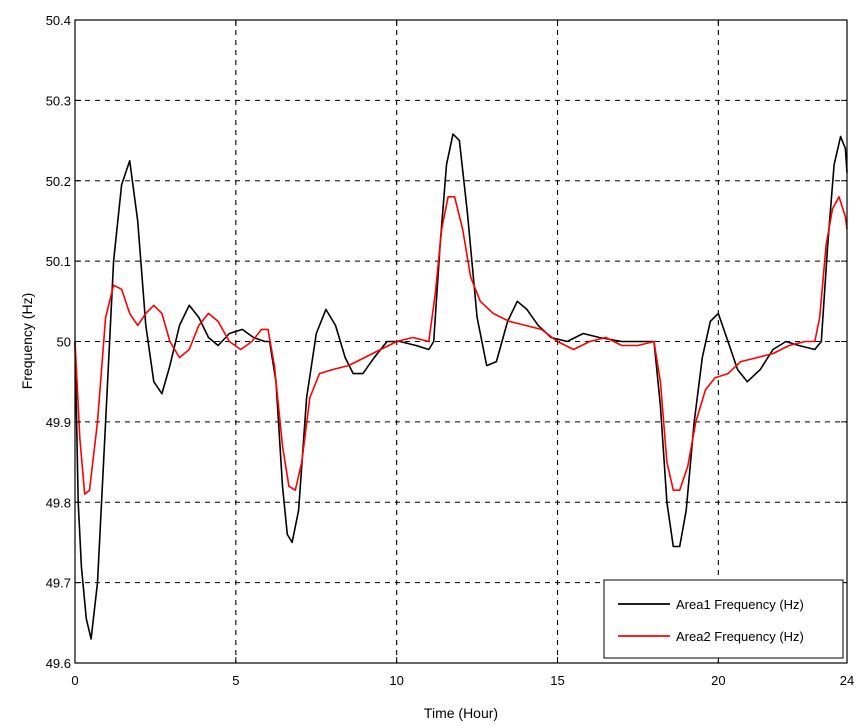 This screenshot has width=858, height=726. Describe the element at coordinates (740, 636) in the screenshot. I see `legend-label-area2: Area2 Frequency (Hz)` at that location.